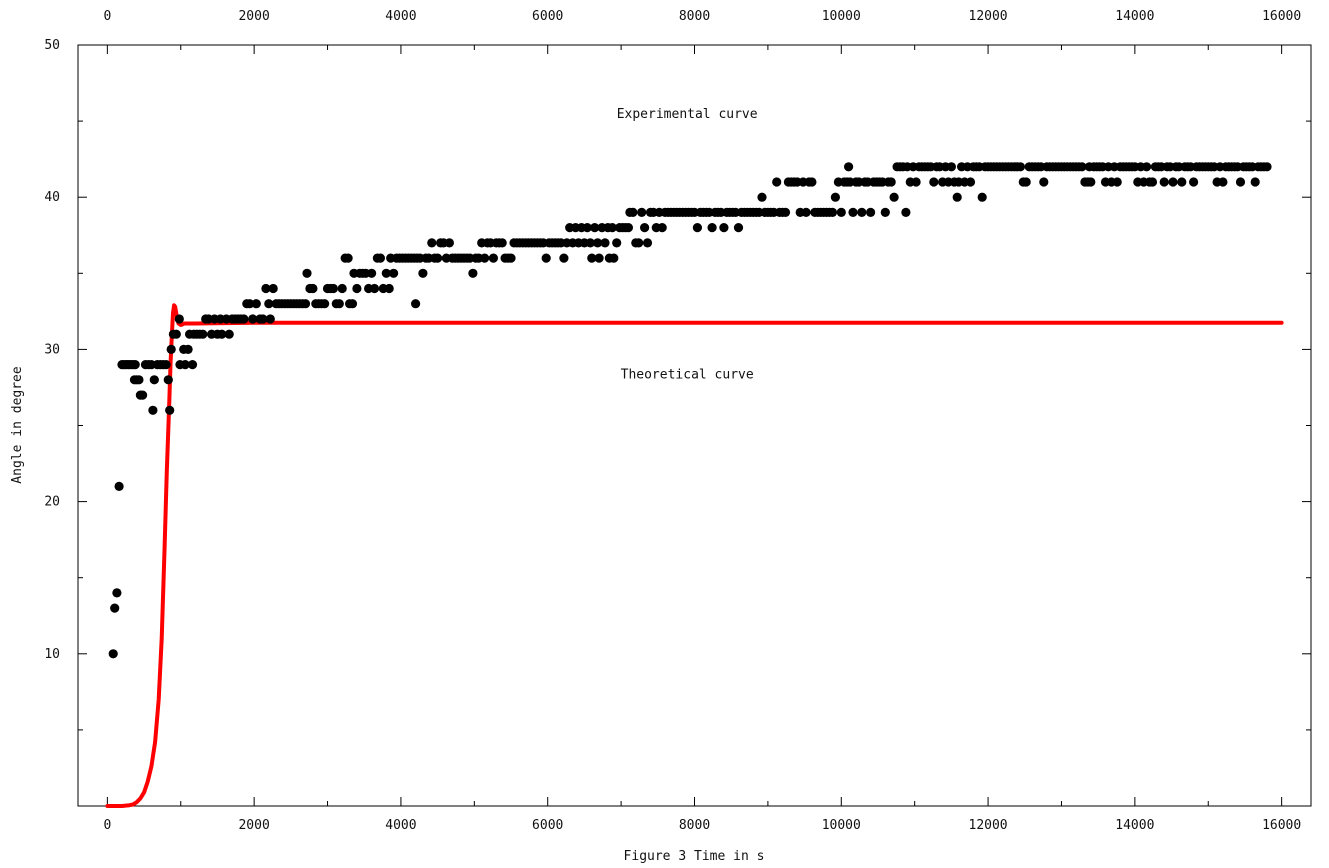 Image resolution: width=1329 pixels, height=868 pixels. Describe the element at coordinates (52, 654) in the screenshot. I see `y-tick-label: 10` at that location.